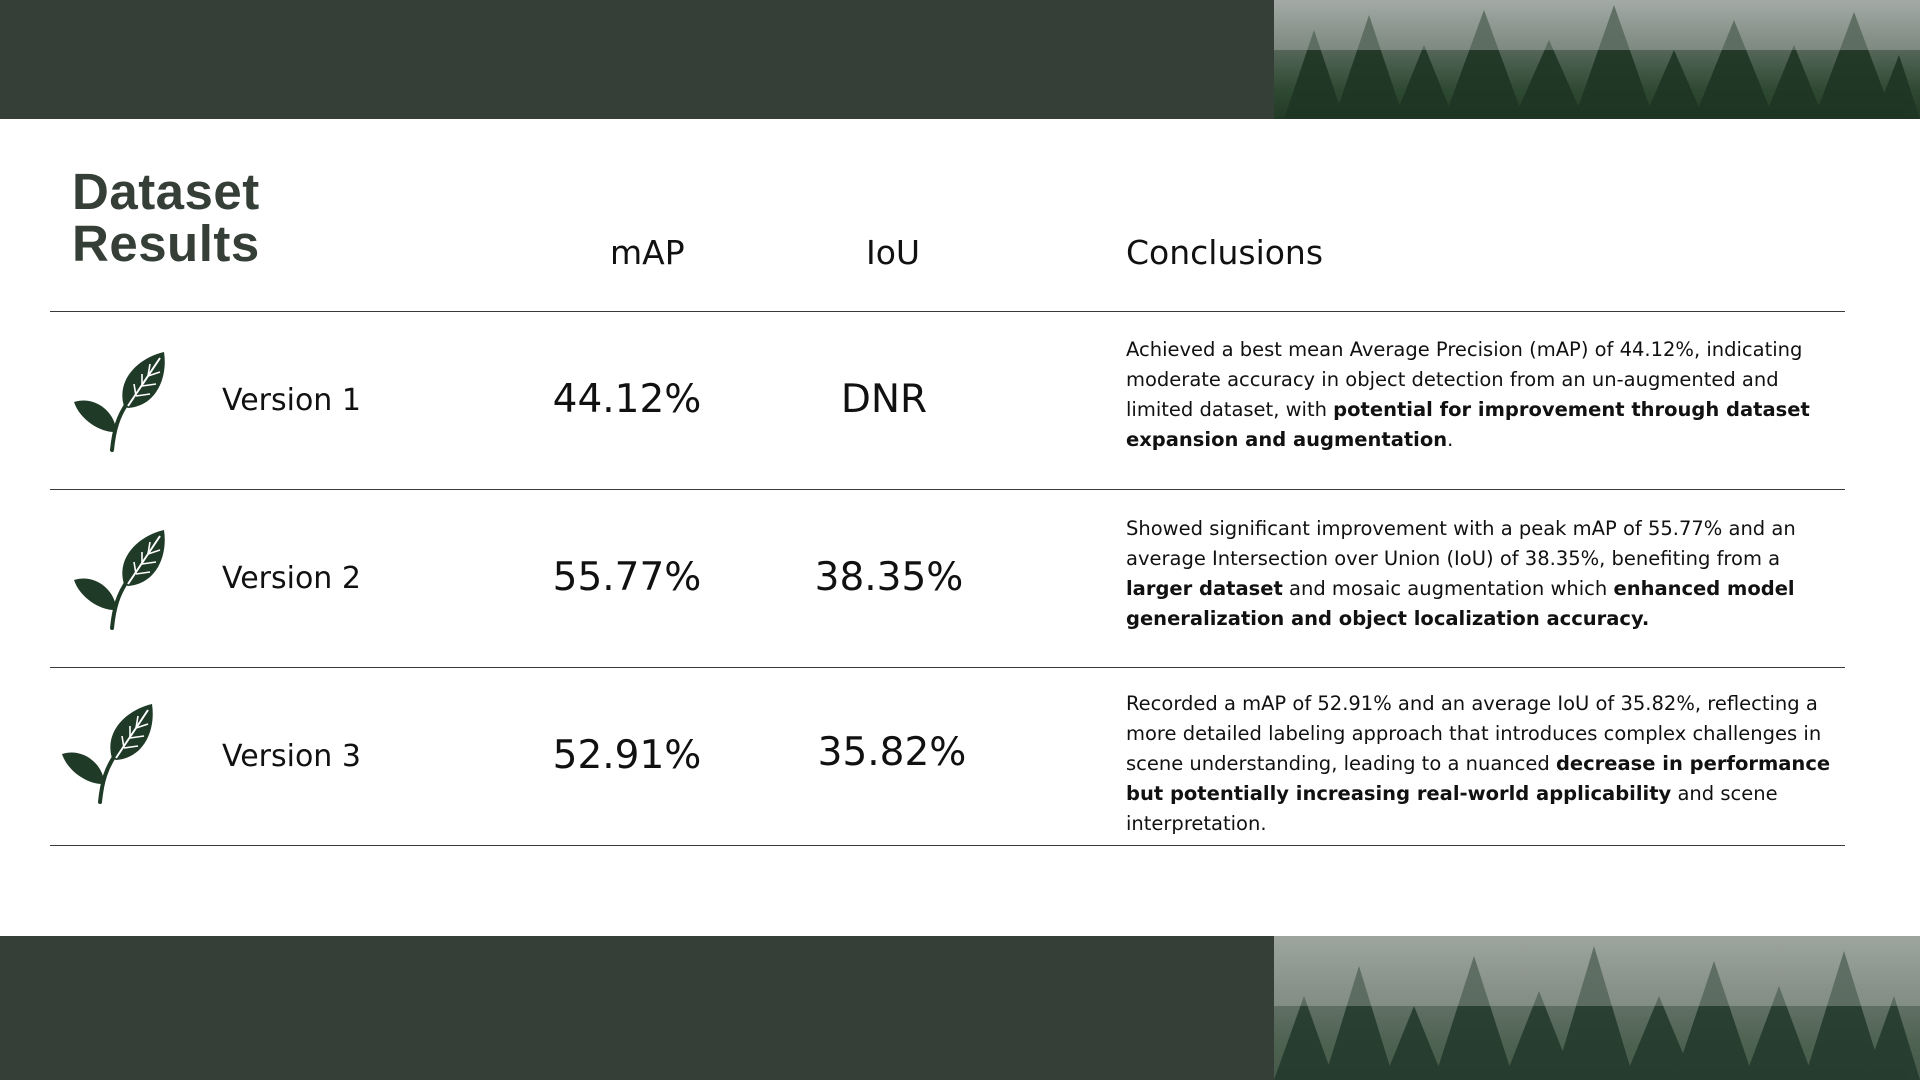 The width and height of the screenshot is (1920, 1080). What do you see at coordinates (291, 578) in the screenshot?
I see `version-label: Version 2` at bounding box center [291, 578].